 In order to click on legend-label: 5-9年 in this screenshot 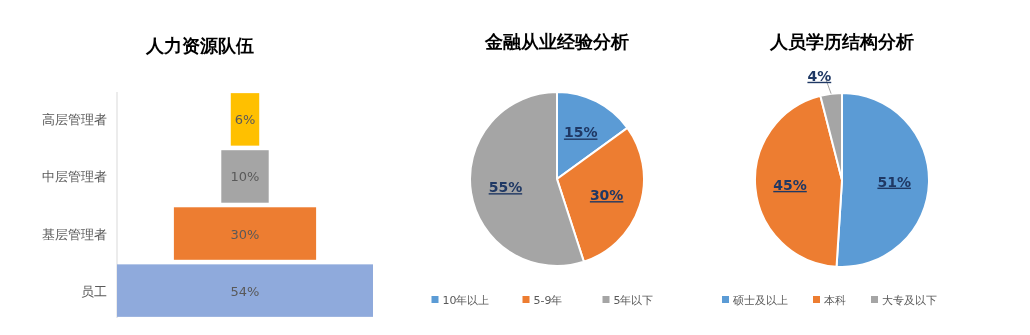, I will do `click(548, 300)`.